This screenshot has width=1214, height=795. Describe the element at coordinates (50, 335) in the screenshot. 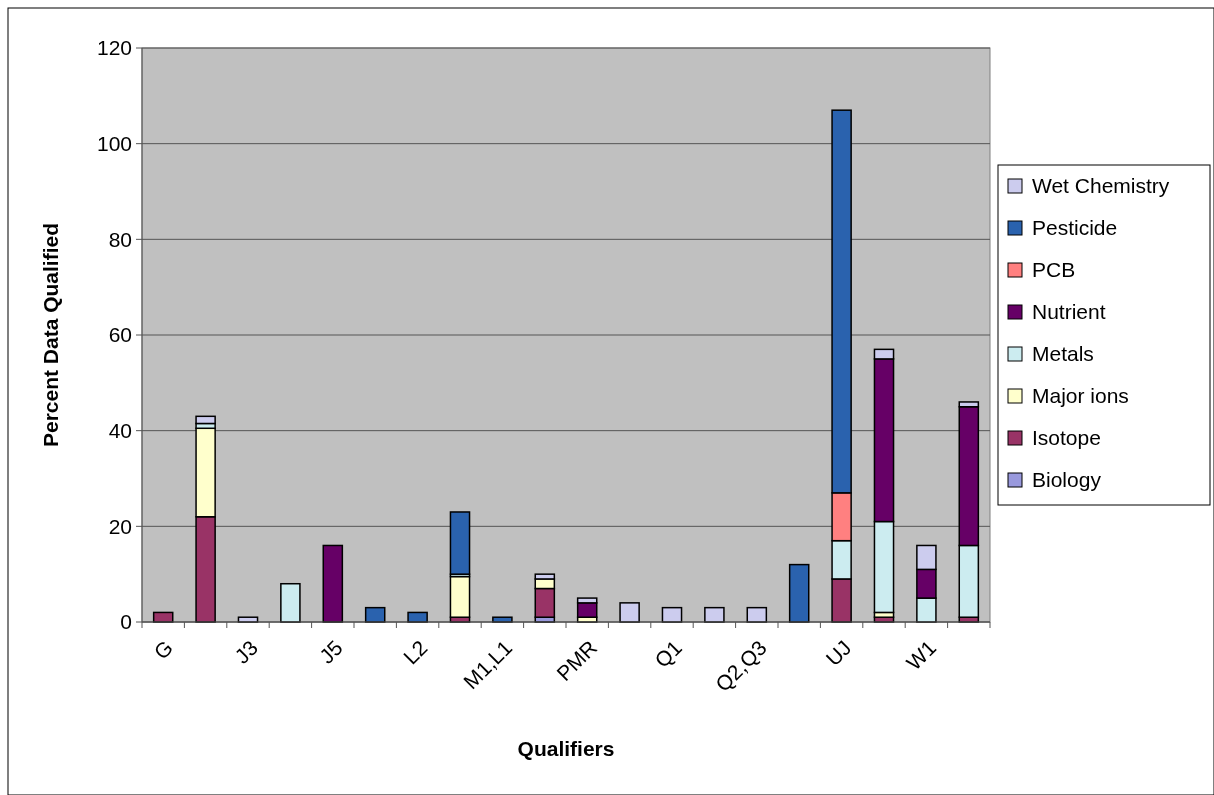

I see `y-axis-title: Percent Data Qualified` at that location.